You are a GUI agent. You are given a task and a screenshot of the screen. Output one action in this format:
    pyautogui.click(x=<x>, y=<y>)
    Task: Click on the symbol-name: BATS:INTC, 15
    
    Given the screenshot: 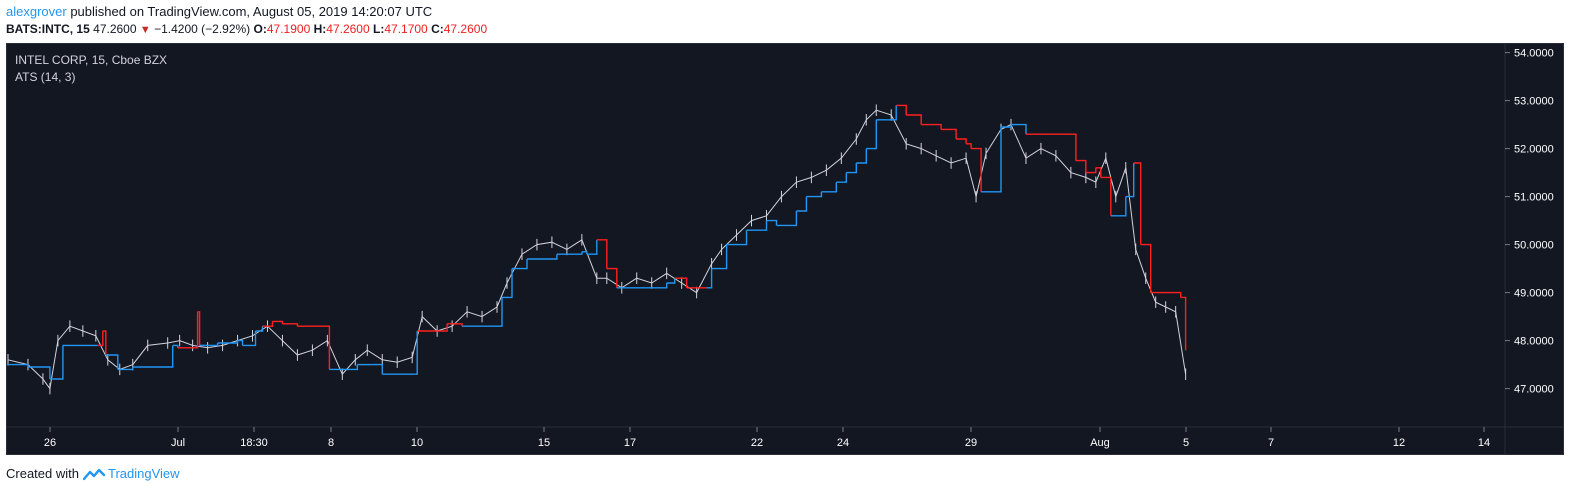 What is the action you would take?
    pyautogui.click(x=48, y=29)
    